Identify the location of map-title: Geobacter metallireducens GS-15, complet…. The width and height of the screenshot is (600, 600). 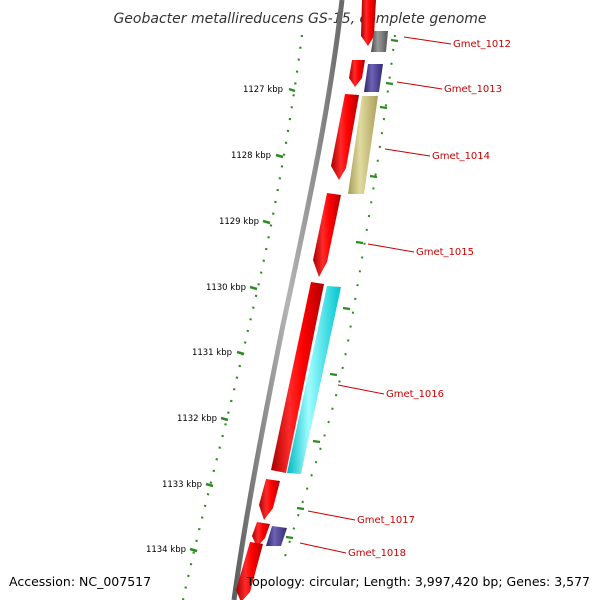
(299, 19).